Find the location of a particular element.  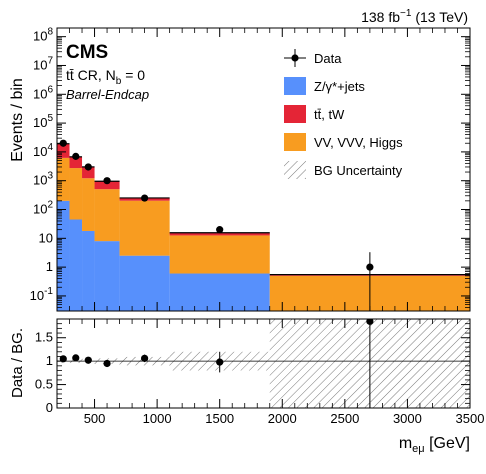

y-tick-label: 10² is located at coordinates (43, 208).